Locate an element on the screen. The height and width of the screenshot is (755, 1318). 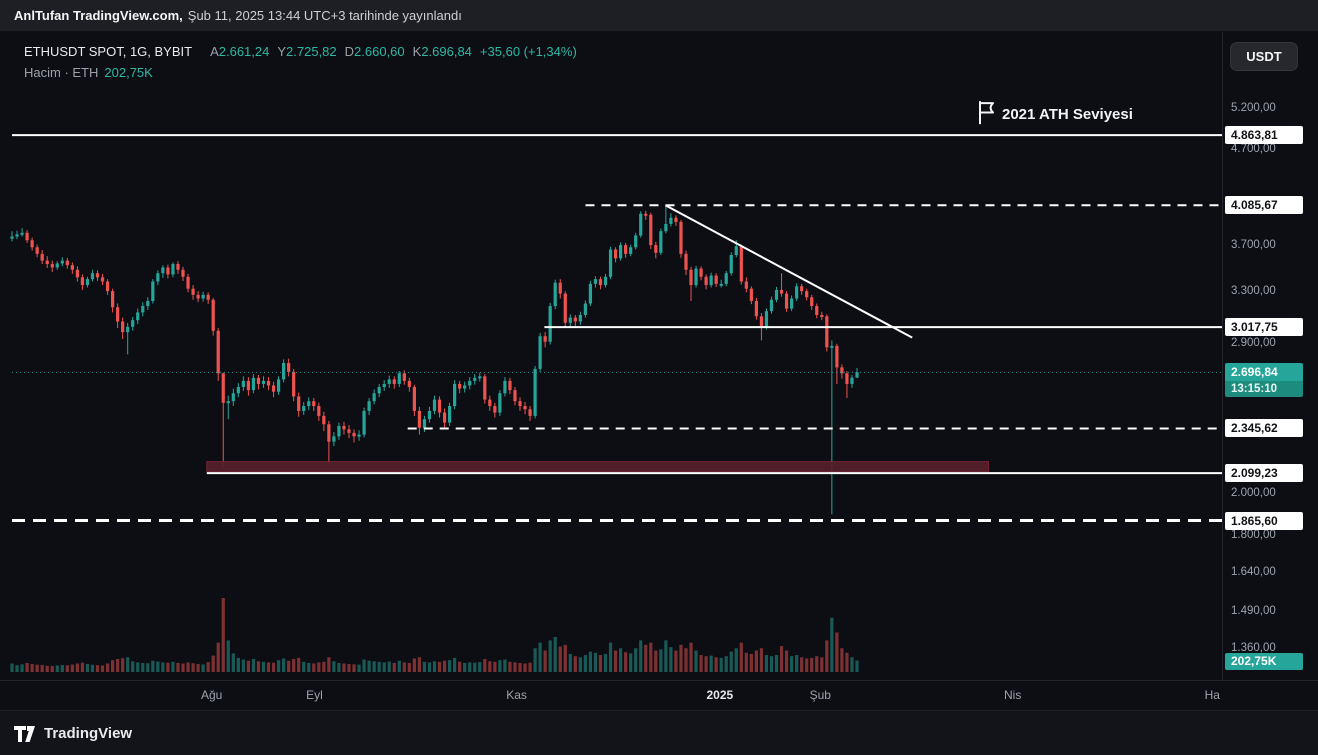
symbol-title: ETHUSDT SPOT, 1G, BYBIT is located at coordinates (108, 51).